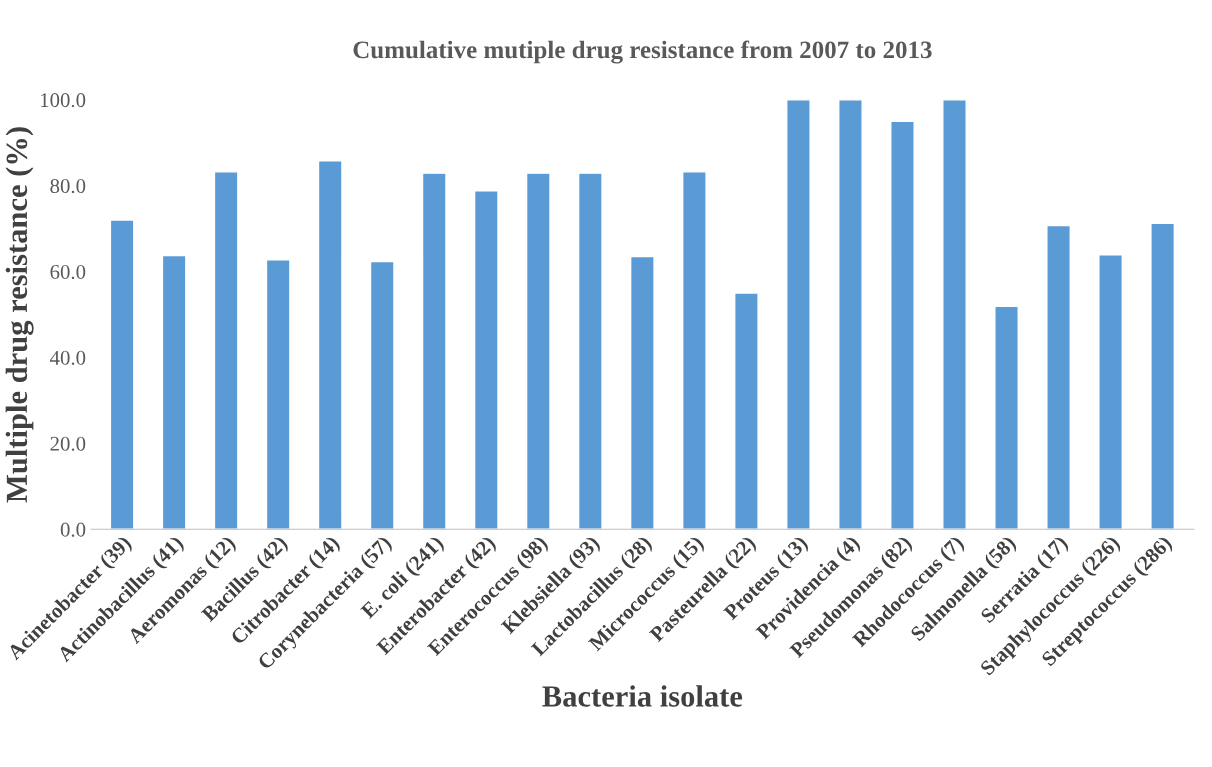 The width and height of the screenshot is (1212, 767). I want to click on y-tick-label: 60.0, so click(68, 272).